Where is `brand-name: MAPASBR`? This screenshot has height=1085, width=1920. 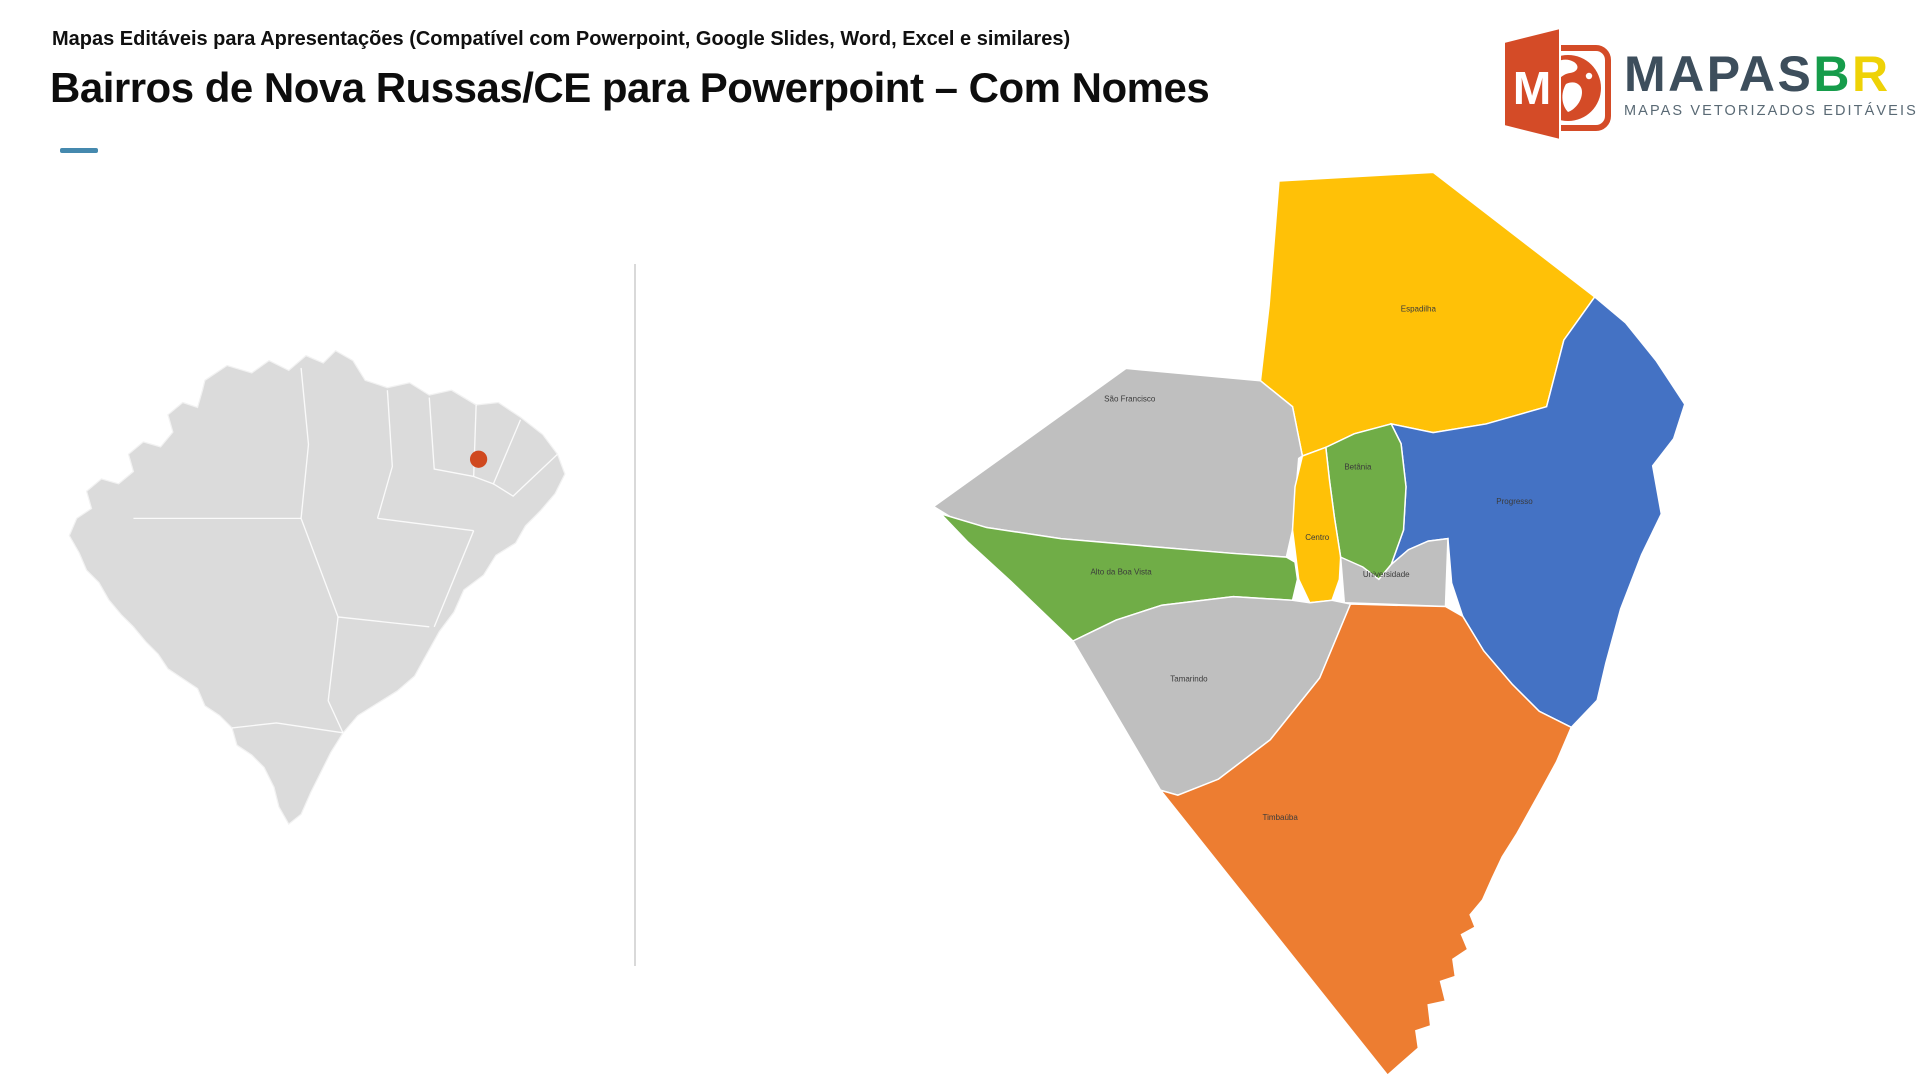 brand-name: MAPASBR is located at coordinates (1771, 74).